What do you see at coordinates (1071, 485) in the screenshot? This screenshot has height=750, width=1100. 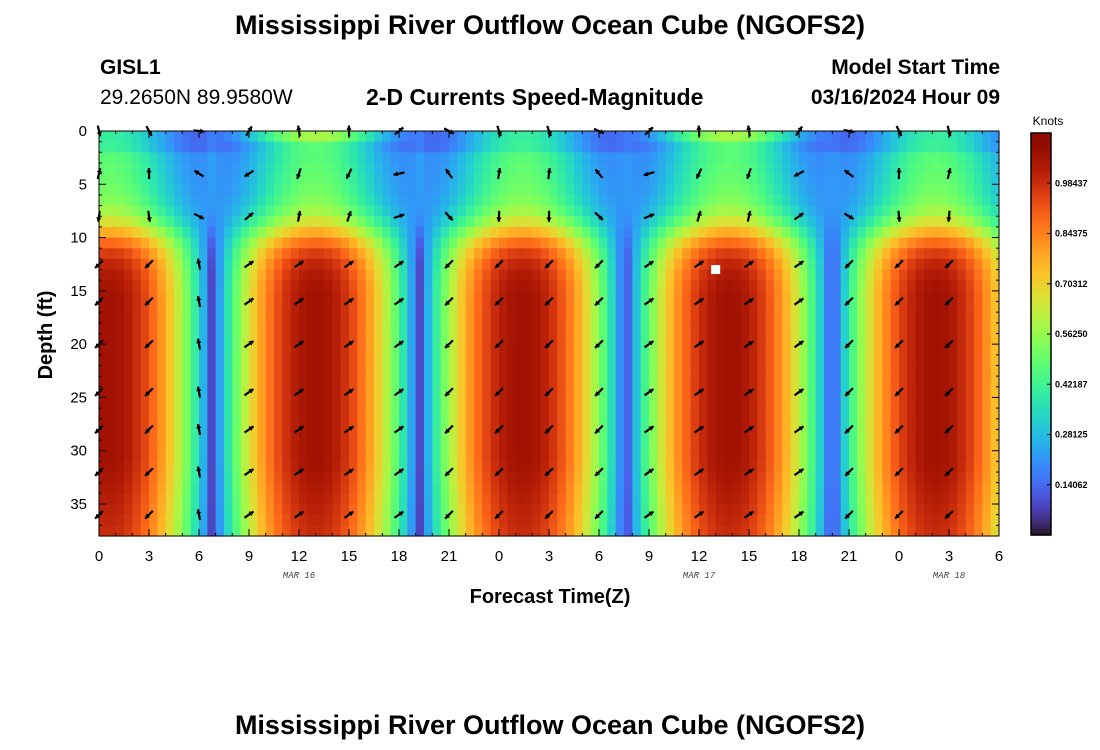 I see `colorbar-tick-label: 0.14062` at bounding box center [1071, 485].